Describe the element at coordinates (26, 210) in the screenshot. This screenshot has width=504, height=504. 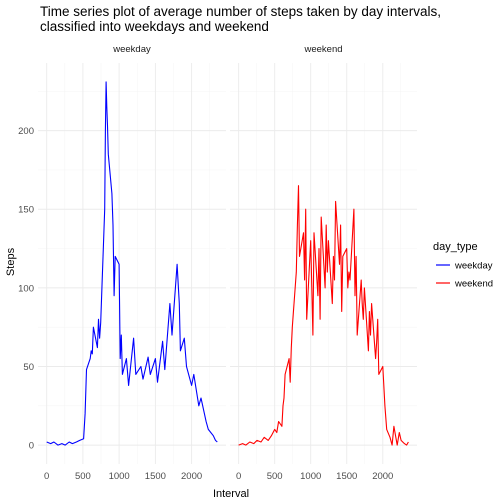
I see `y-tick-label: 150` at that location.